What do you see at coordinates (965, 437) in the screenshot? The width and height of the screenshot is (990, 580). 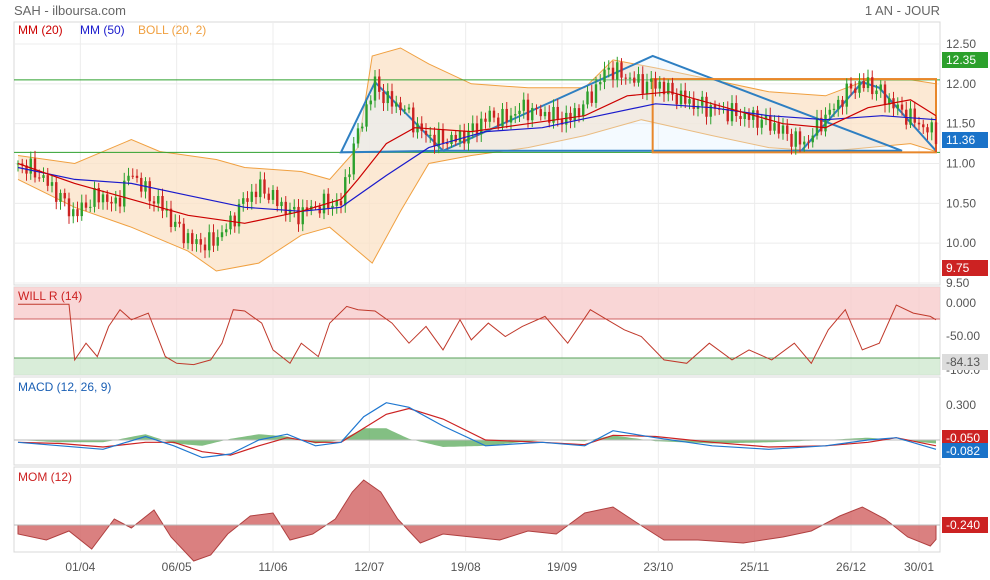 I see `macd-badge` at bounding box center [965, 437].